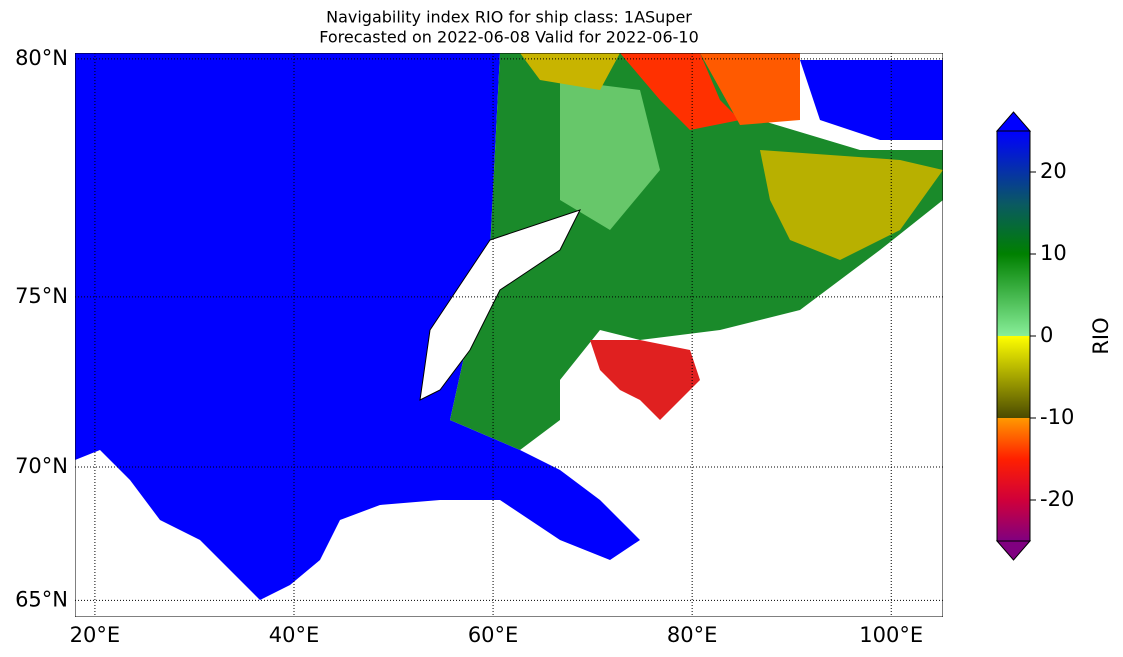  I want to click on colorbar-tick-label: 20, so click(1053, 171).